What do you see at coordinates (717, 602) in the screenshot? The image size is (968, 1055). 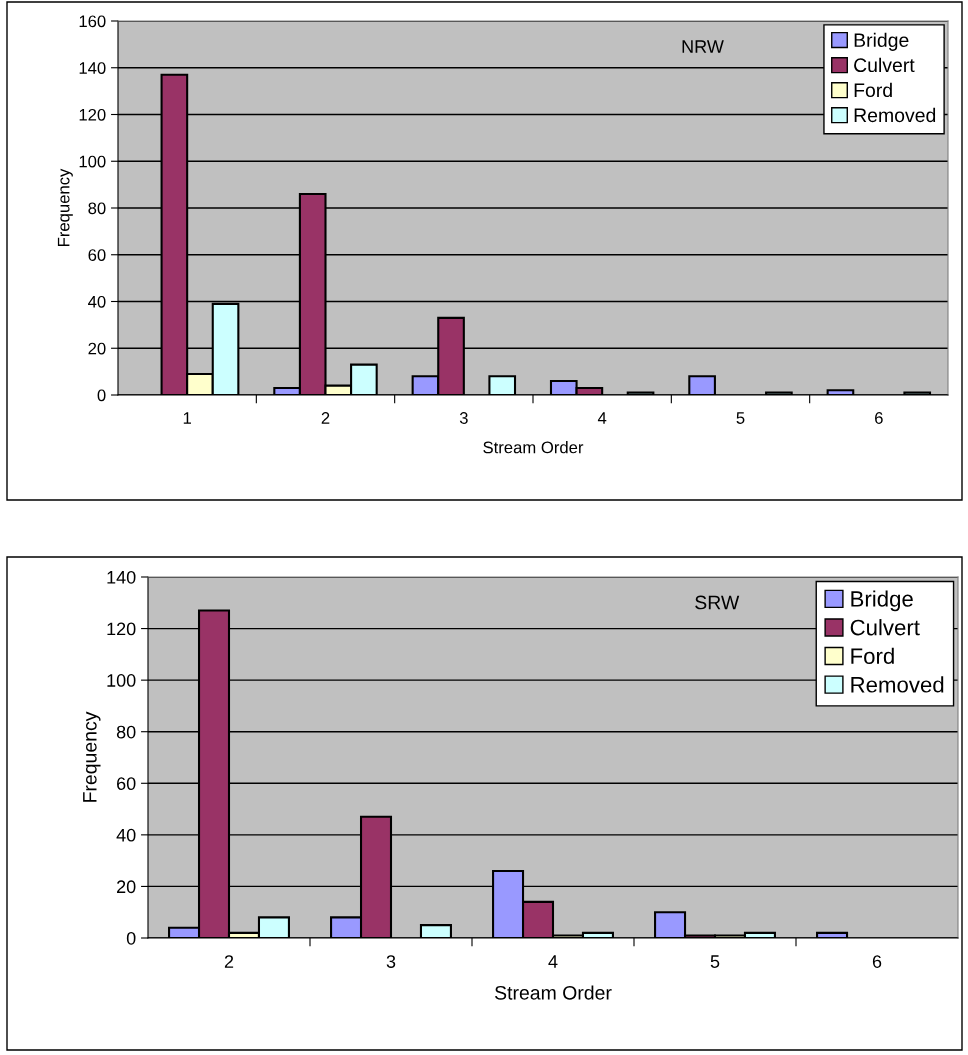 I see `annotation: SRW` at bounding box center [717, 602].